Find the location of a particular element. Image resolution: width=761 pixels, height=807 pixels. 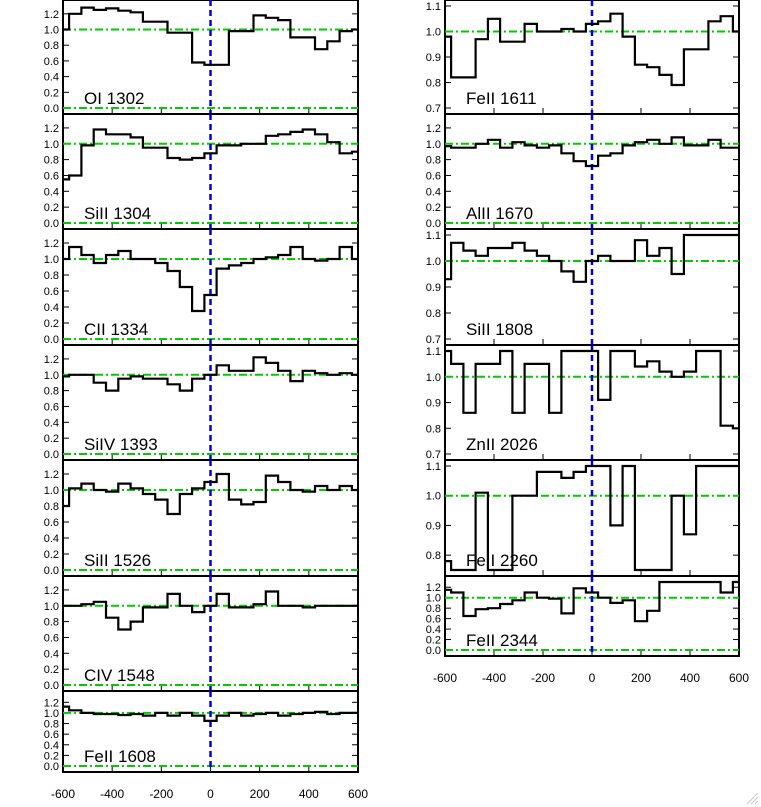

ion-label: CII 1334 is located at coordinates (116, 329).